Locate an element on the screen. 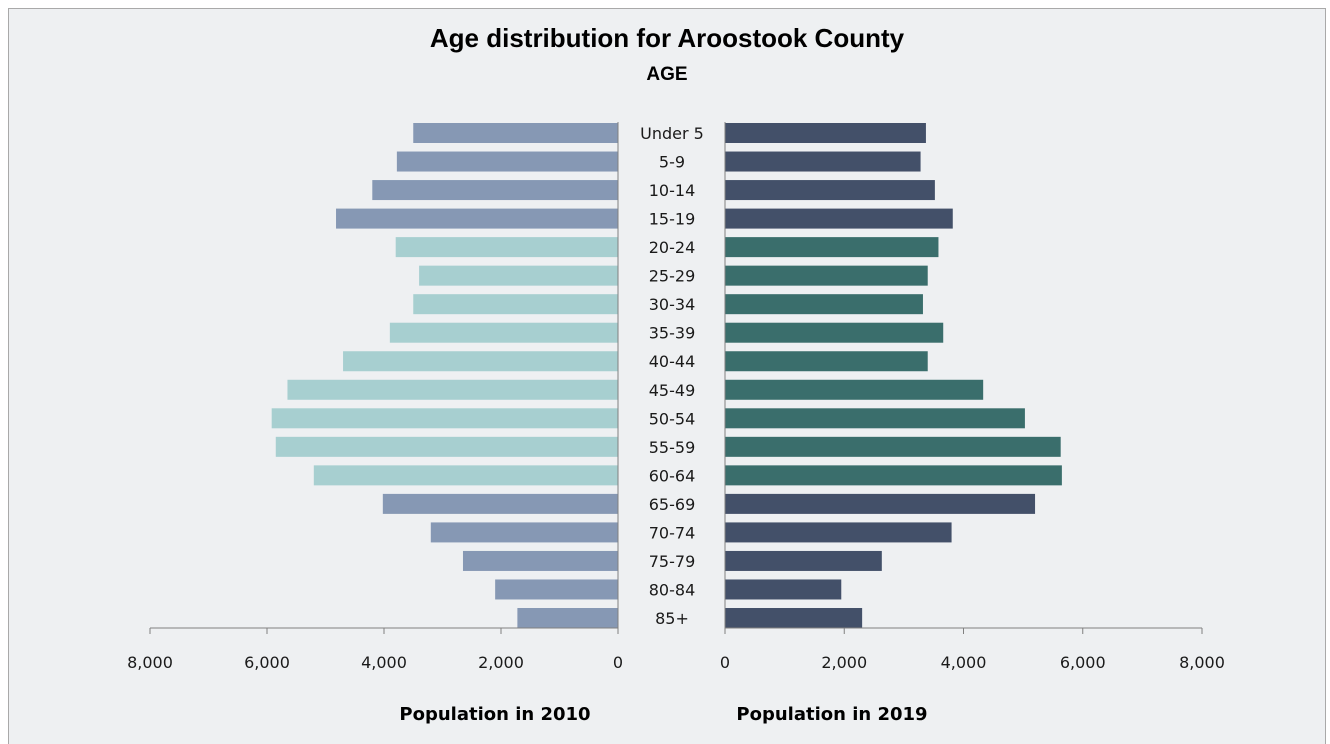  bar-2019-85+ is located at coordinates (794, 618).